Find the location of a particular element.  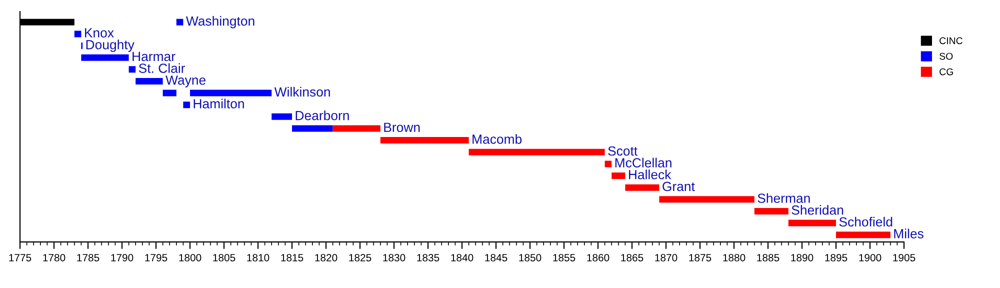

y-tick-label: Miles is located at coordinates (909, 233).